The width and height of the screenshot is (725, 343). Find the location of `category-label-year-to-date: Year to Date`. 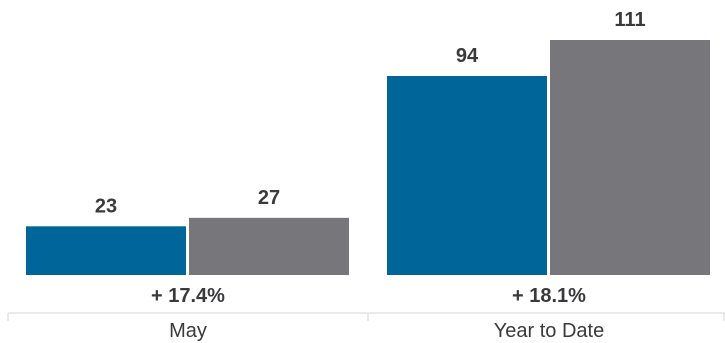

category-label-year-to-date: Year to Date is located at coordinates (549, 331).